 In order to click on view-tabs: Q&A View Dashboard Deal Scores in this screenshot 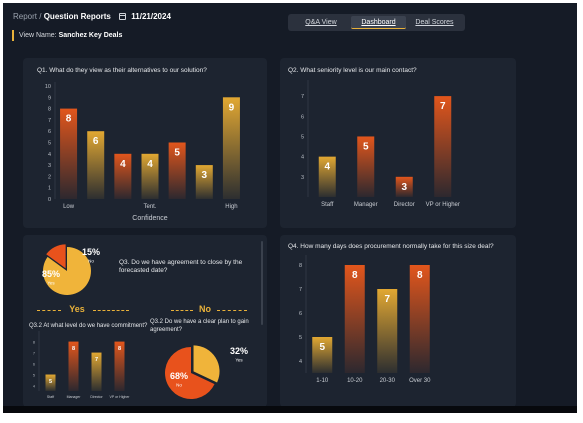, I will do `click(376, 22)`.